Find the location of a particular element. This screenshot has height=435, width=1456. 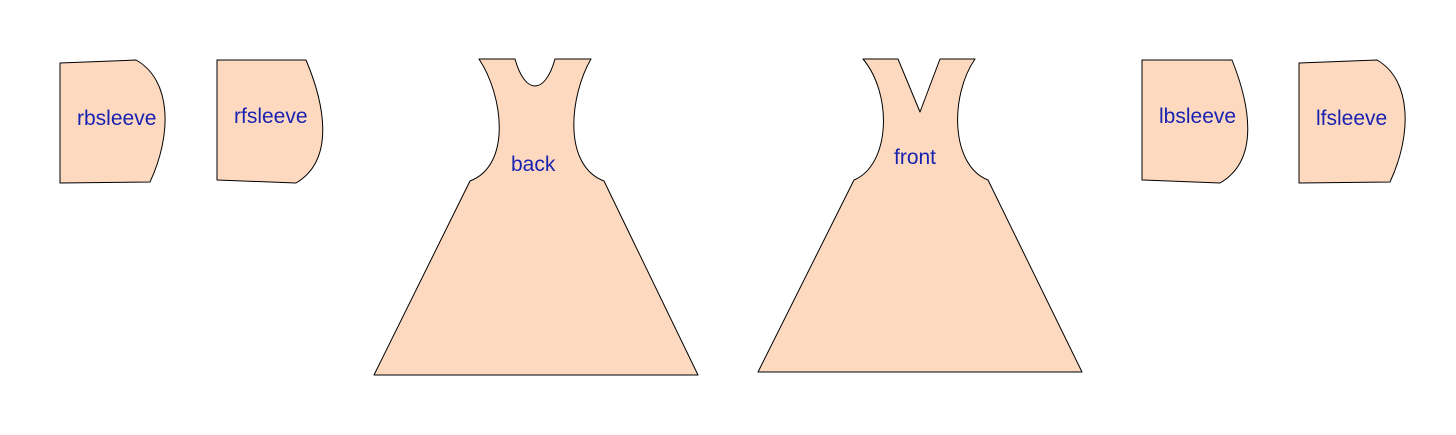

lfsleeve-shape is located at coordinates (1352, 121).